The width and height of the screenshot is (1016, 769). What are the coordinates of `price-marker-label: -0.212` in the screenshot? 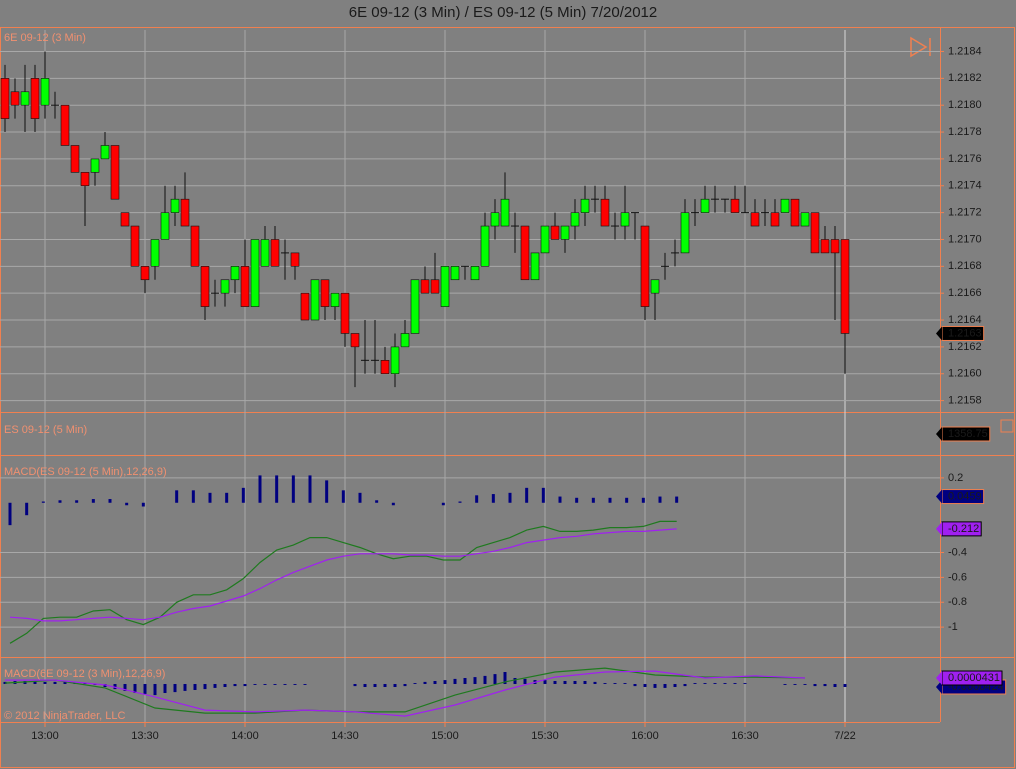 It's located at (963, 529).